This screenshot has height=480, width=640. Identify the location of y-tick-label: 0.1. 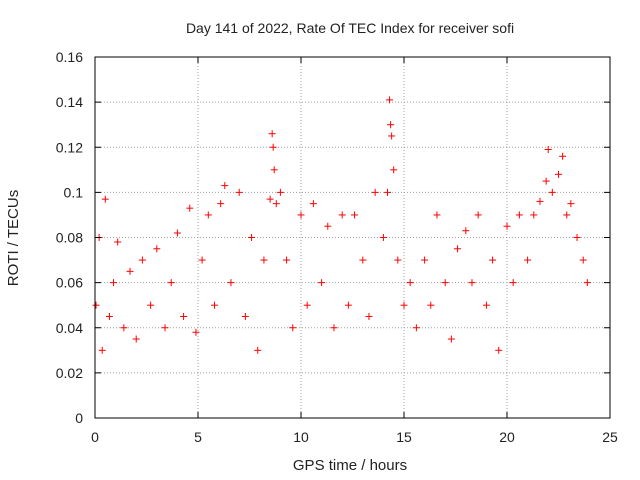
(74, 192).